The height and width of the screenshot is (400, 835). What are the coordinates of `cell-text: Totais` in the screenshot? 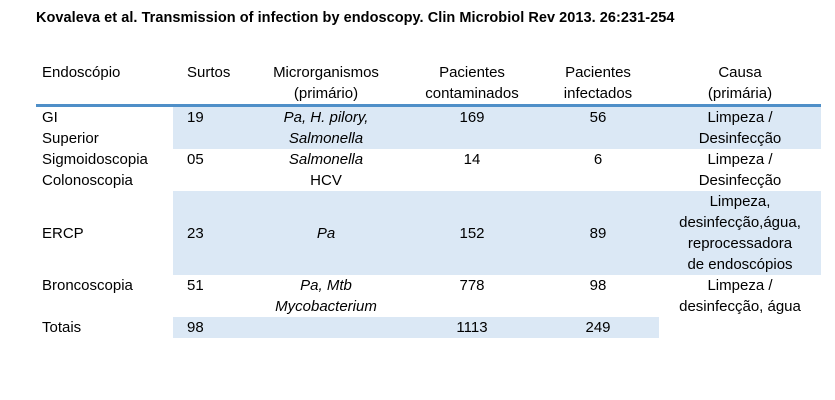 It's located at (62, 327).